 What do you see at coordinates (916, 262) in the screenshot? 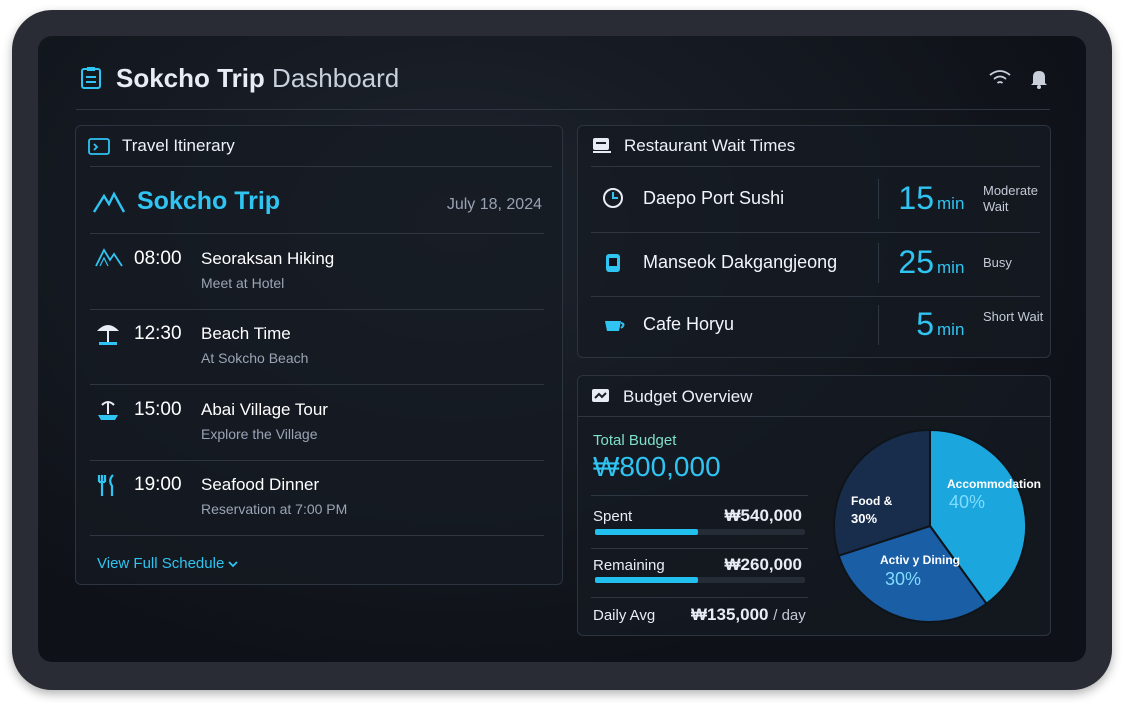
I see `wait-value: 25` at bounding box center [916, 262].